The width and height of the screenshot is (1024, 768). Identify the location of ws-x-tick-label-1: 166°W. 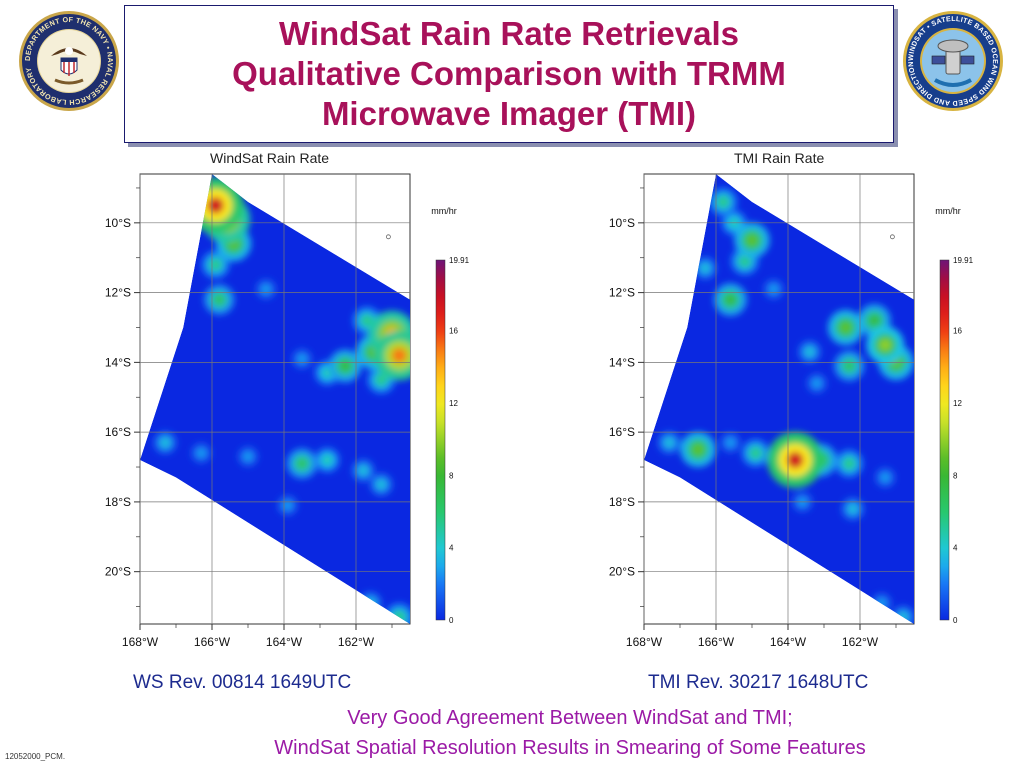
(212, 642).